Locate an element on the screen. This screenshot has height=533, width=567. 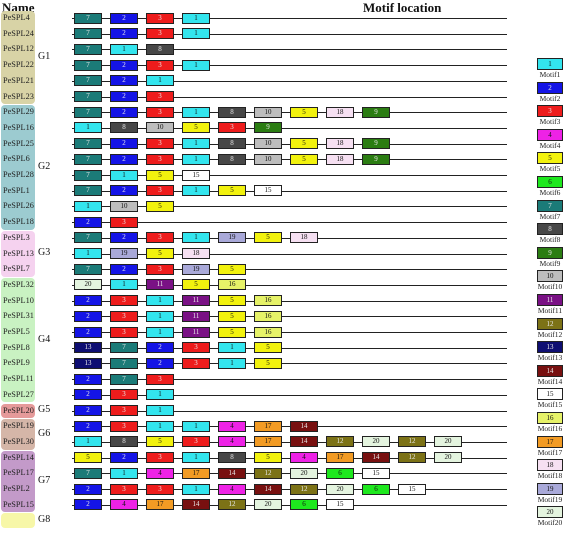
legend-label: Motif12 is located at coordinates (548, 334).